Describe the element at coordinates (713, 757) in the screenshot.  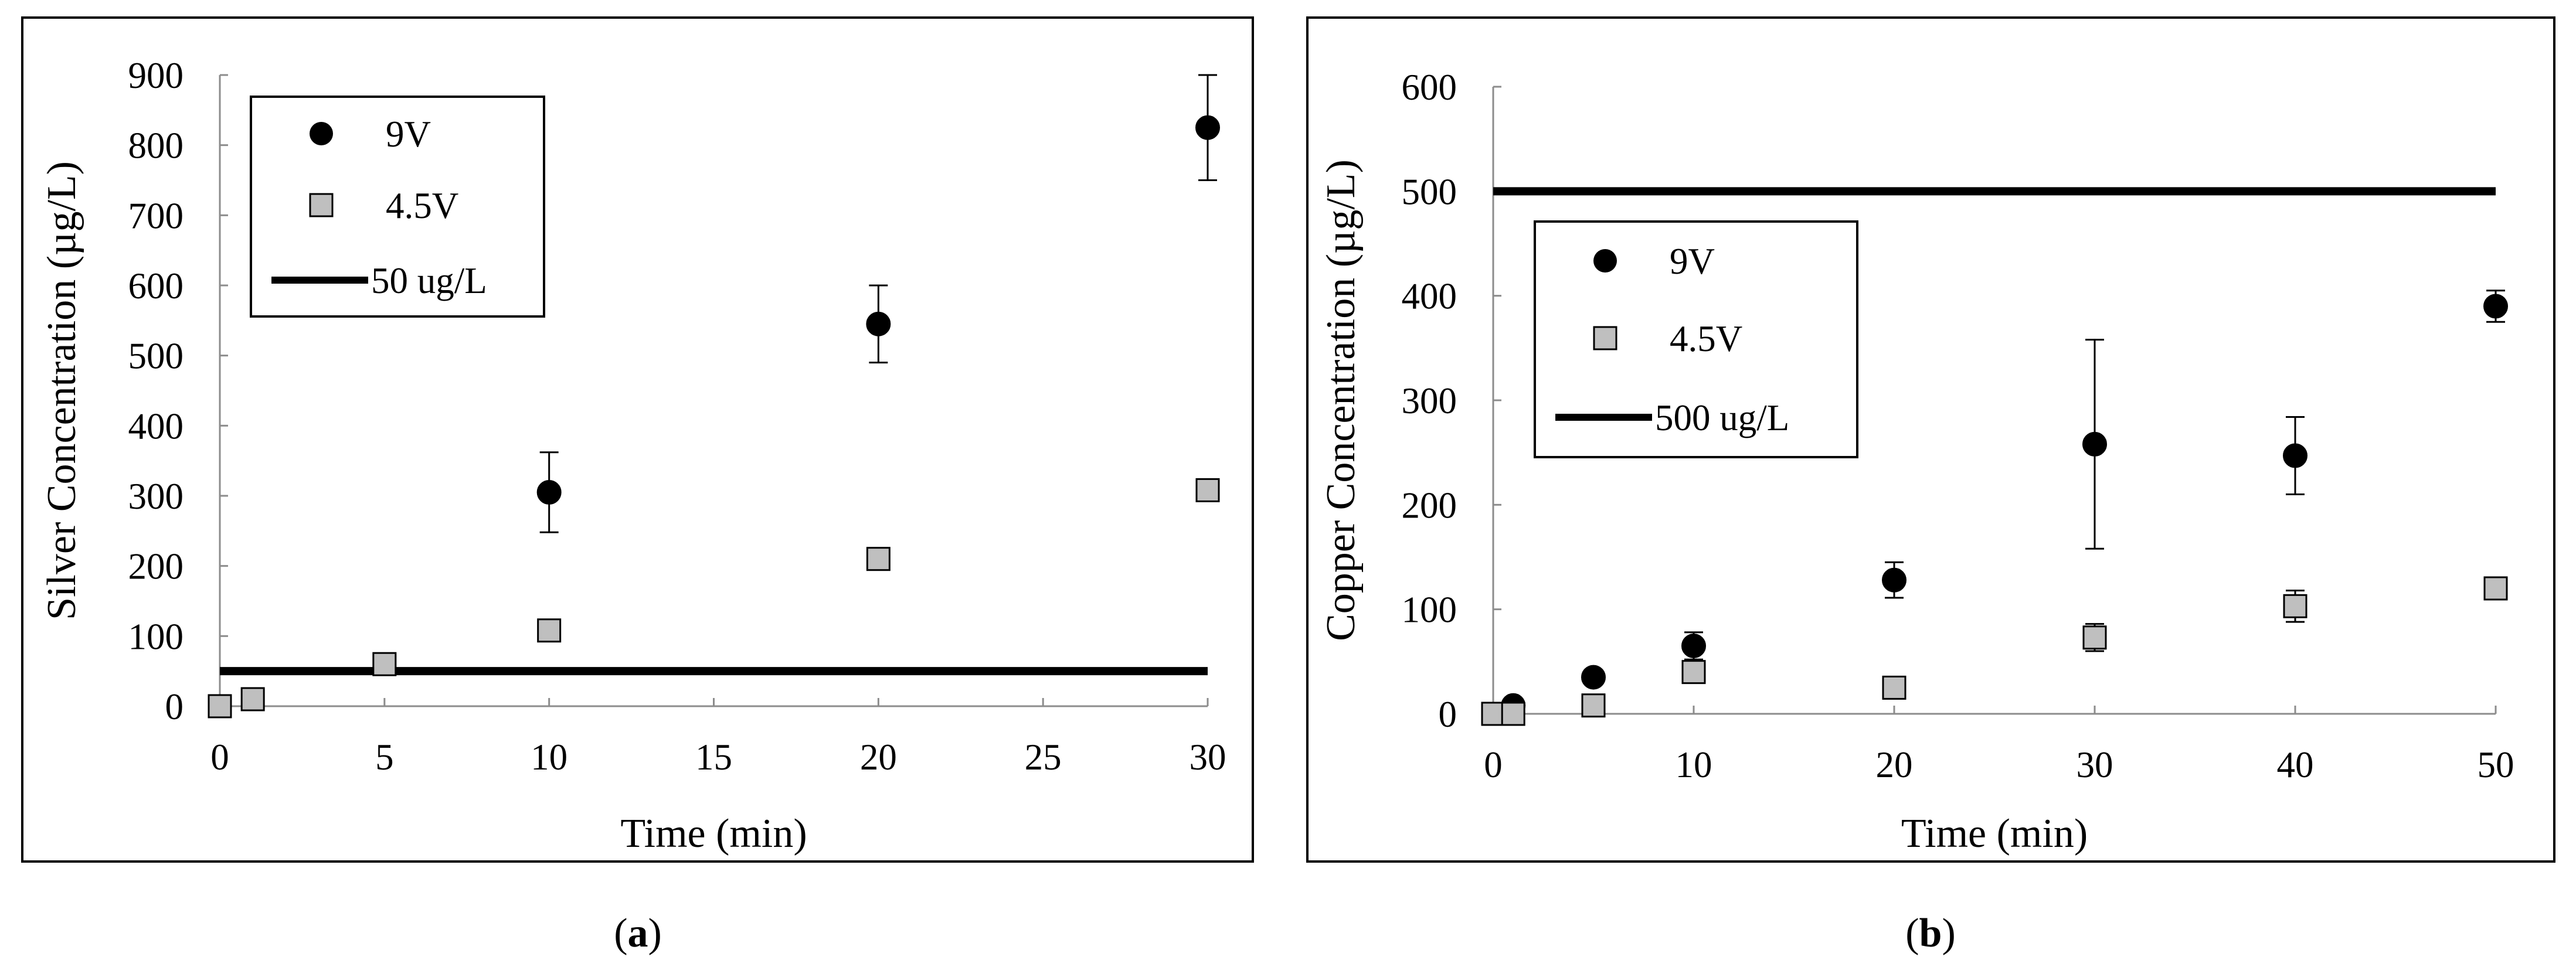
I see `x-tick-label: 15` at that location.